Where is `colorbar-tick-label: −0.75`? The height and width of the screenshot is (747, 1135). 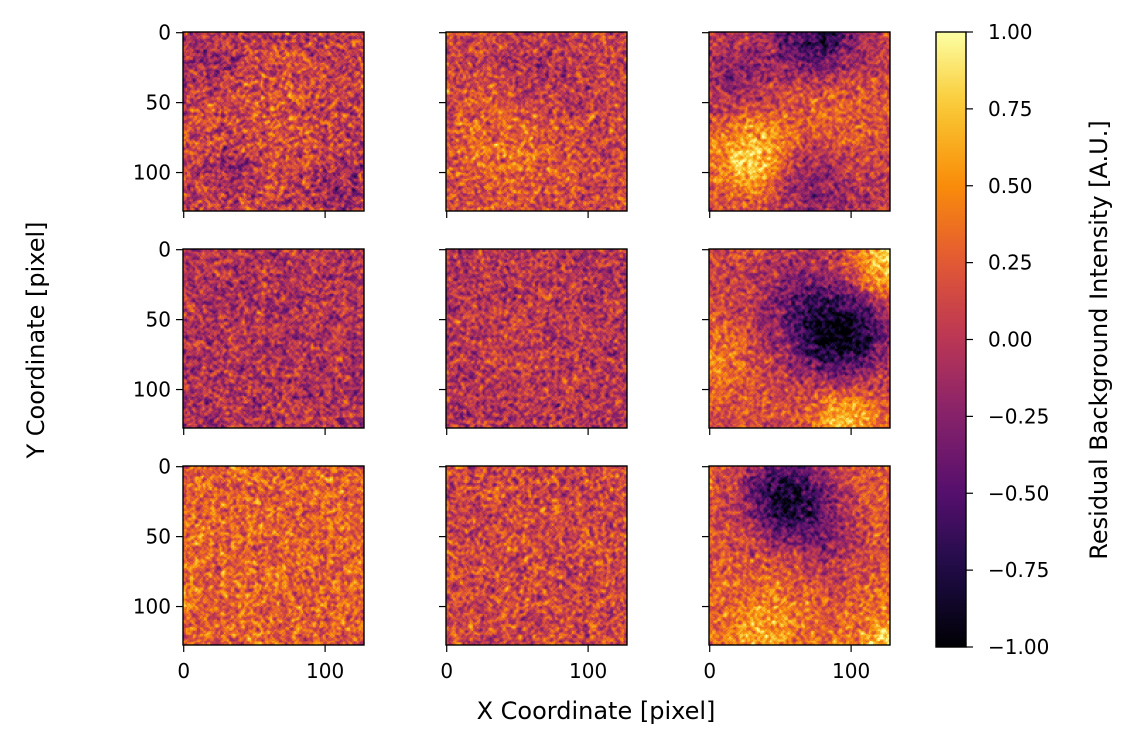
colorbar-tick-label: −0.75 is located at coordinates (1018, 570).